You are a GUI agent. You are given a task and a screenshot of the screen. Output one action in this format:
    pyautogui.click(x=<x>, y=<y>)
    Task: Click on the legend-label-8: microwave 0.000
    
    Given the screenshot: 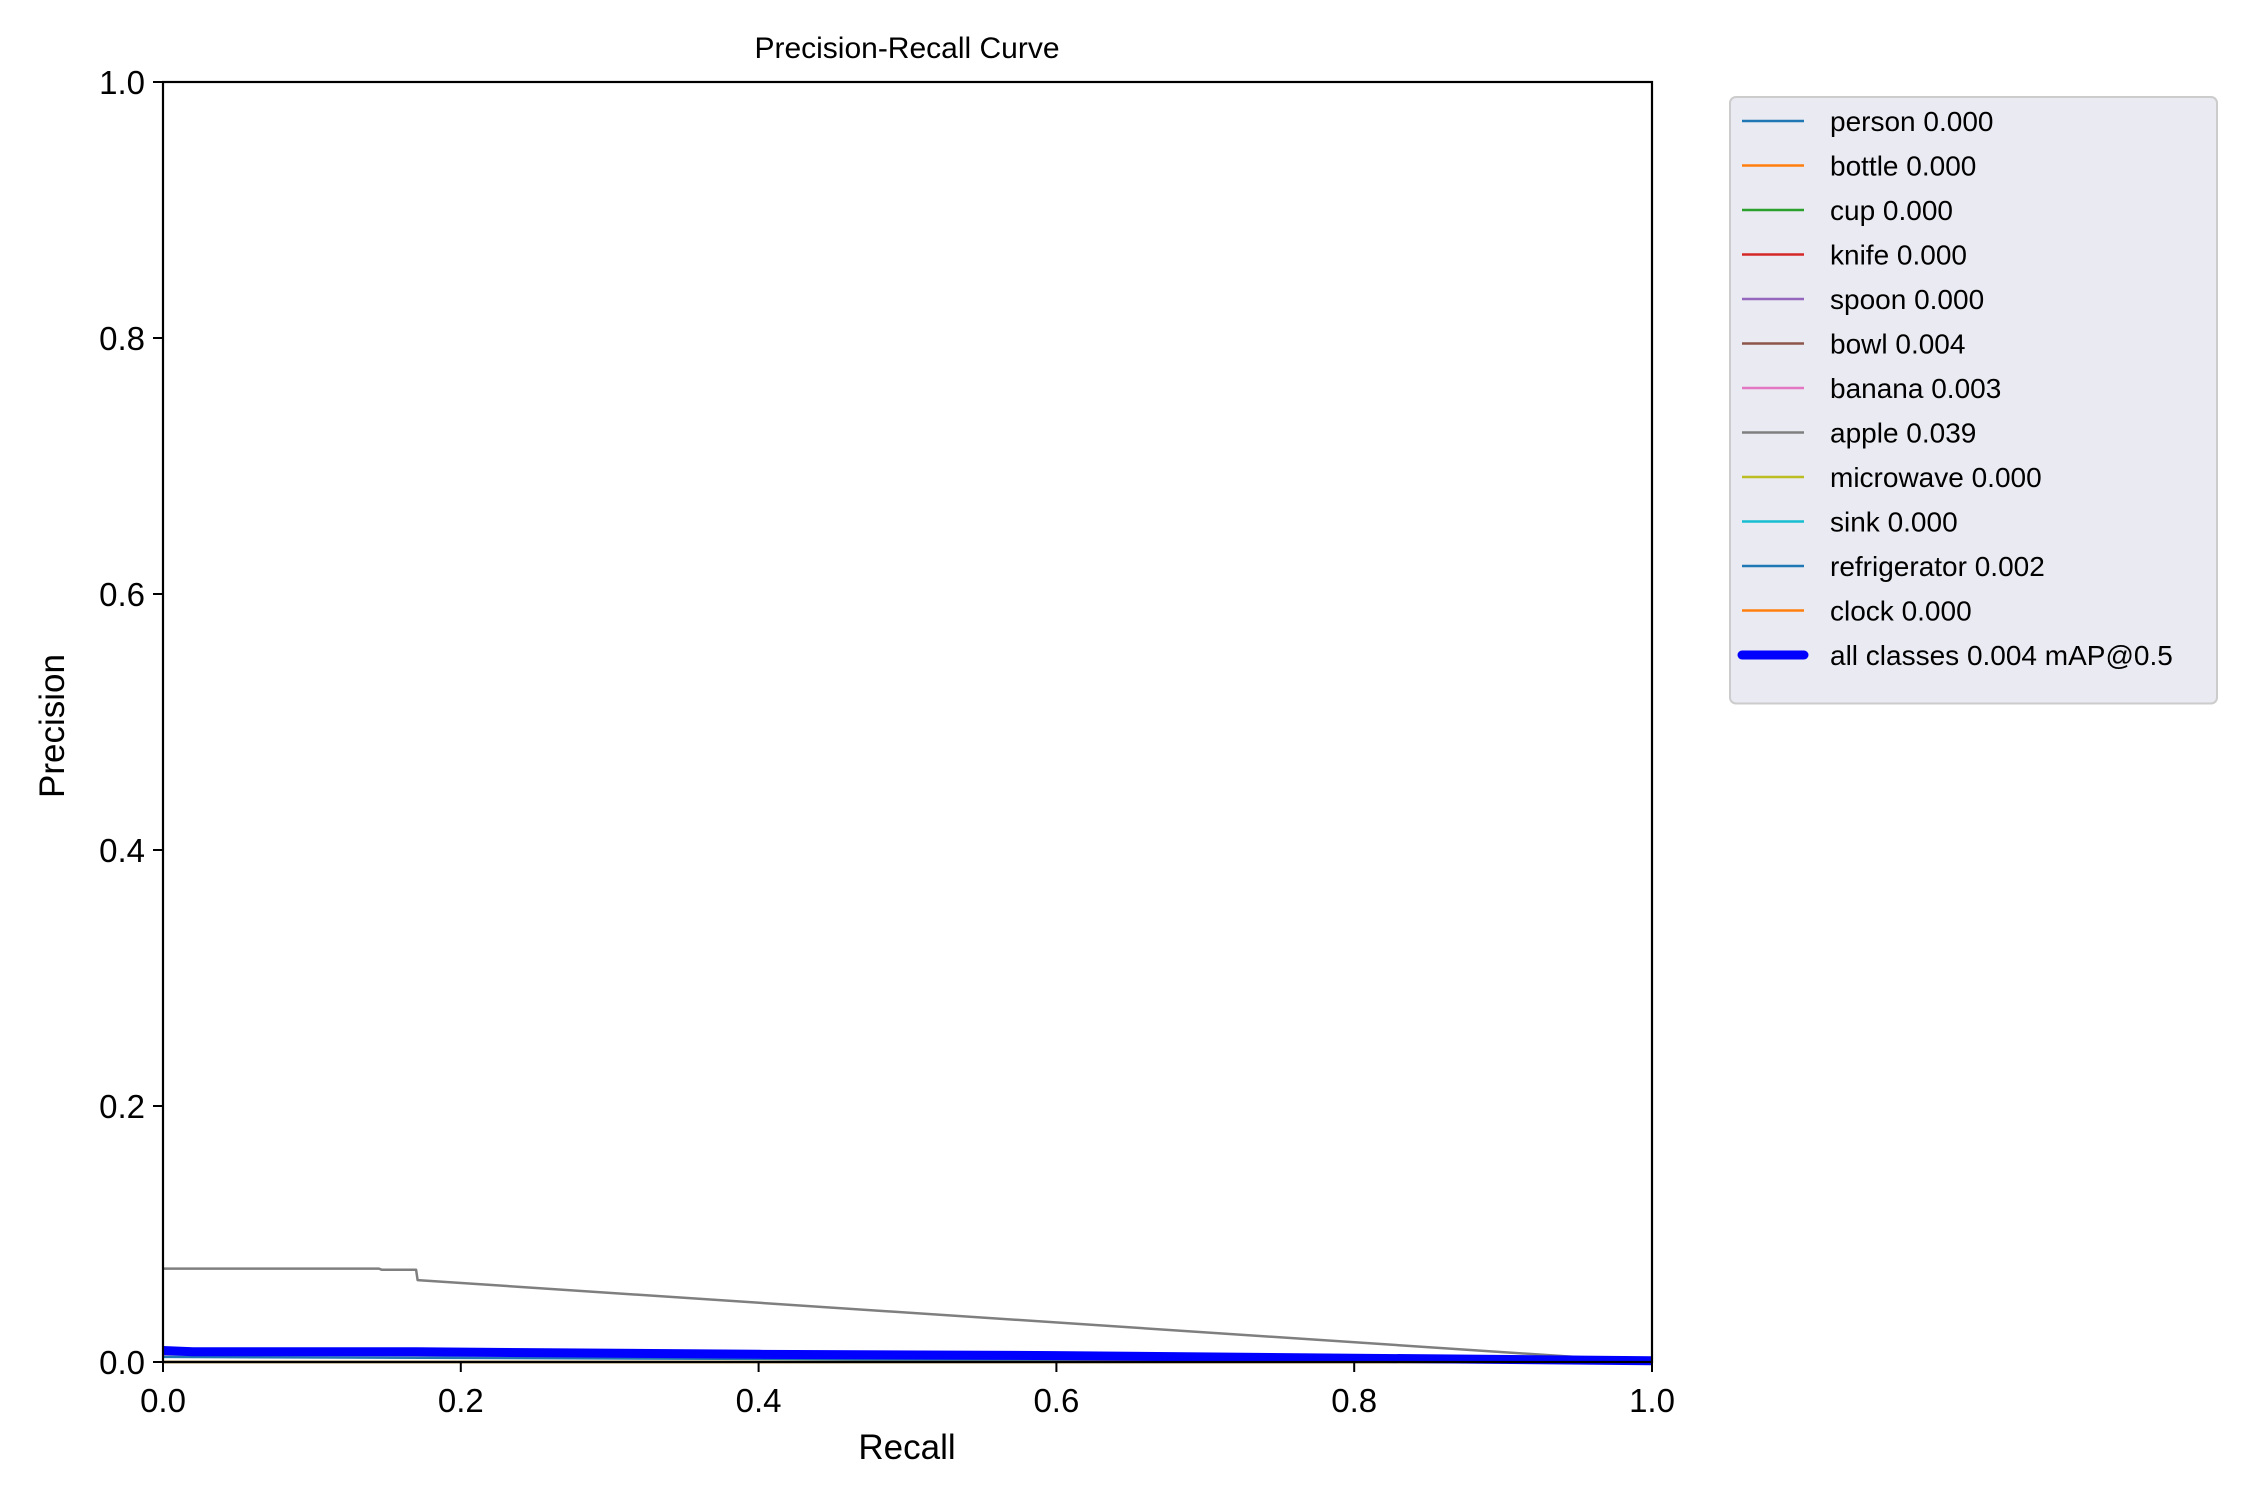 What is the action you would take?
    pyautogui.click(x=1936, y=477)
    